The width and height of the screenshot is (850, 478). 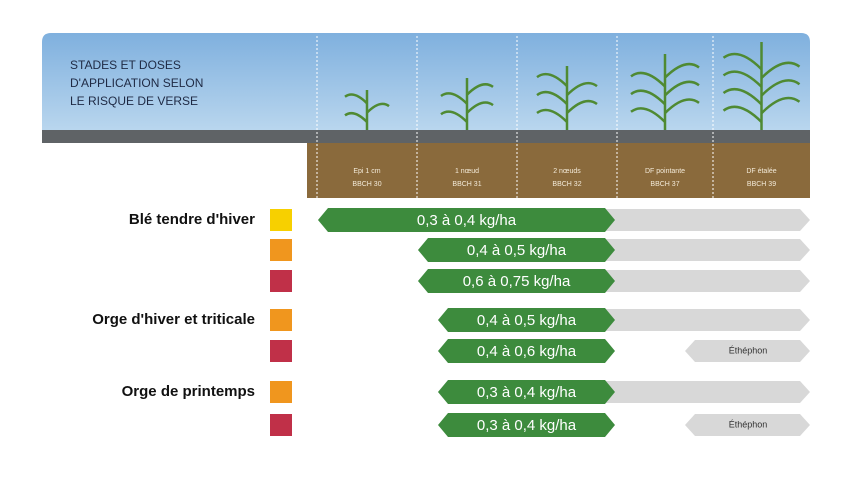 I want to click on crop-name: Orge d'hiver et triticale, so click(x=173, y=319).